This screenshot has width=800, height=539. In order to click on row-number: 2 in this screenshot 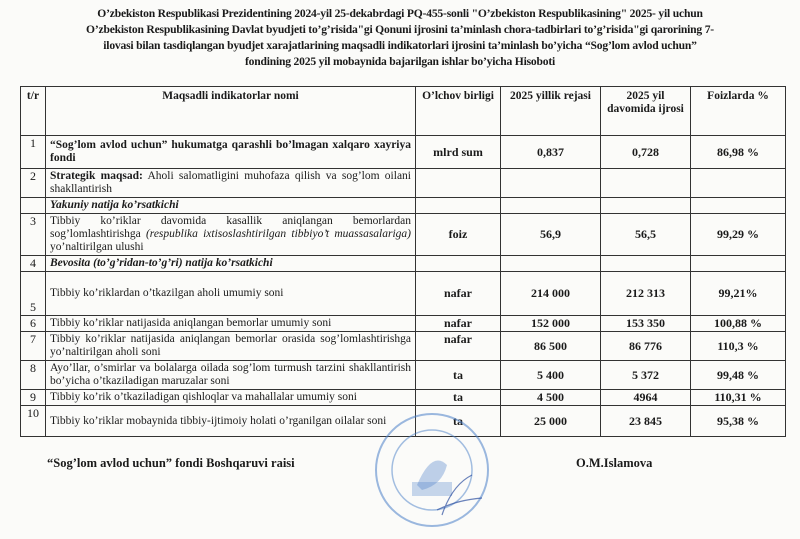, I will do `click(33, 183)`.